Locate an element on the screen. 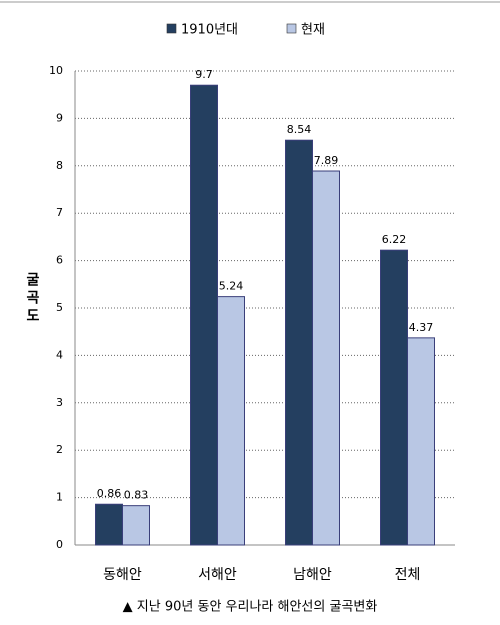 Image resolution: width=500 pixels, height=625 pixels. y-tick-label: 3 is located at coordinates (59, 402).